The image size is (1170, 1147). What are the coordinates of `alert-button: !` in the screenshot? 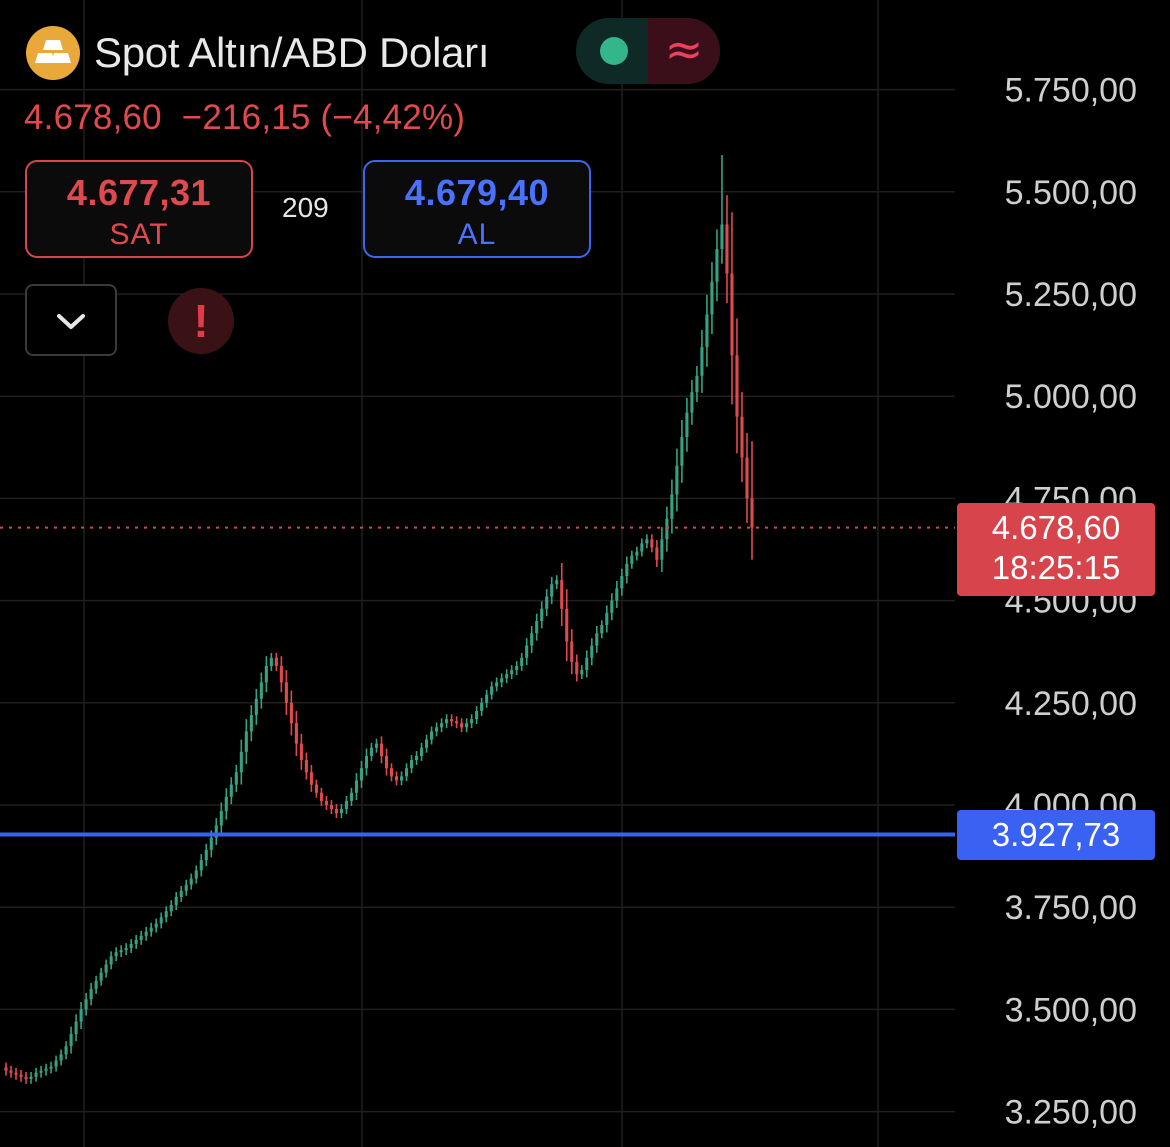 It's located at (201, 321).